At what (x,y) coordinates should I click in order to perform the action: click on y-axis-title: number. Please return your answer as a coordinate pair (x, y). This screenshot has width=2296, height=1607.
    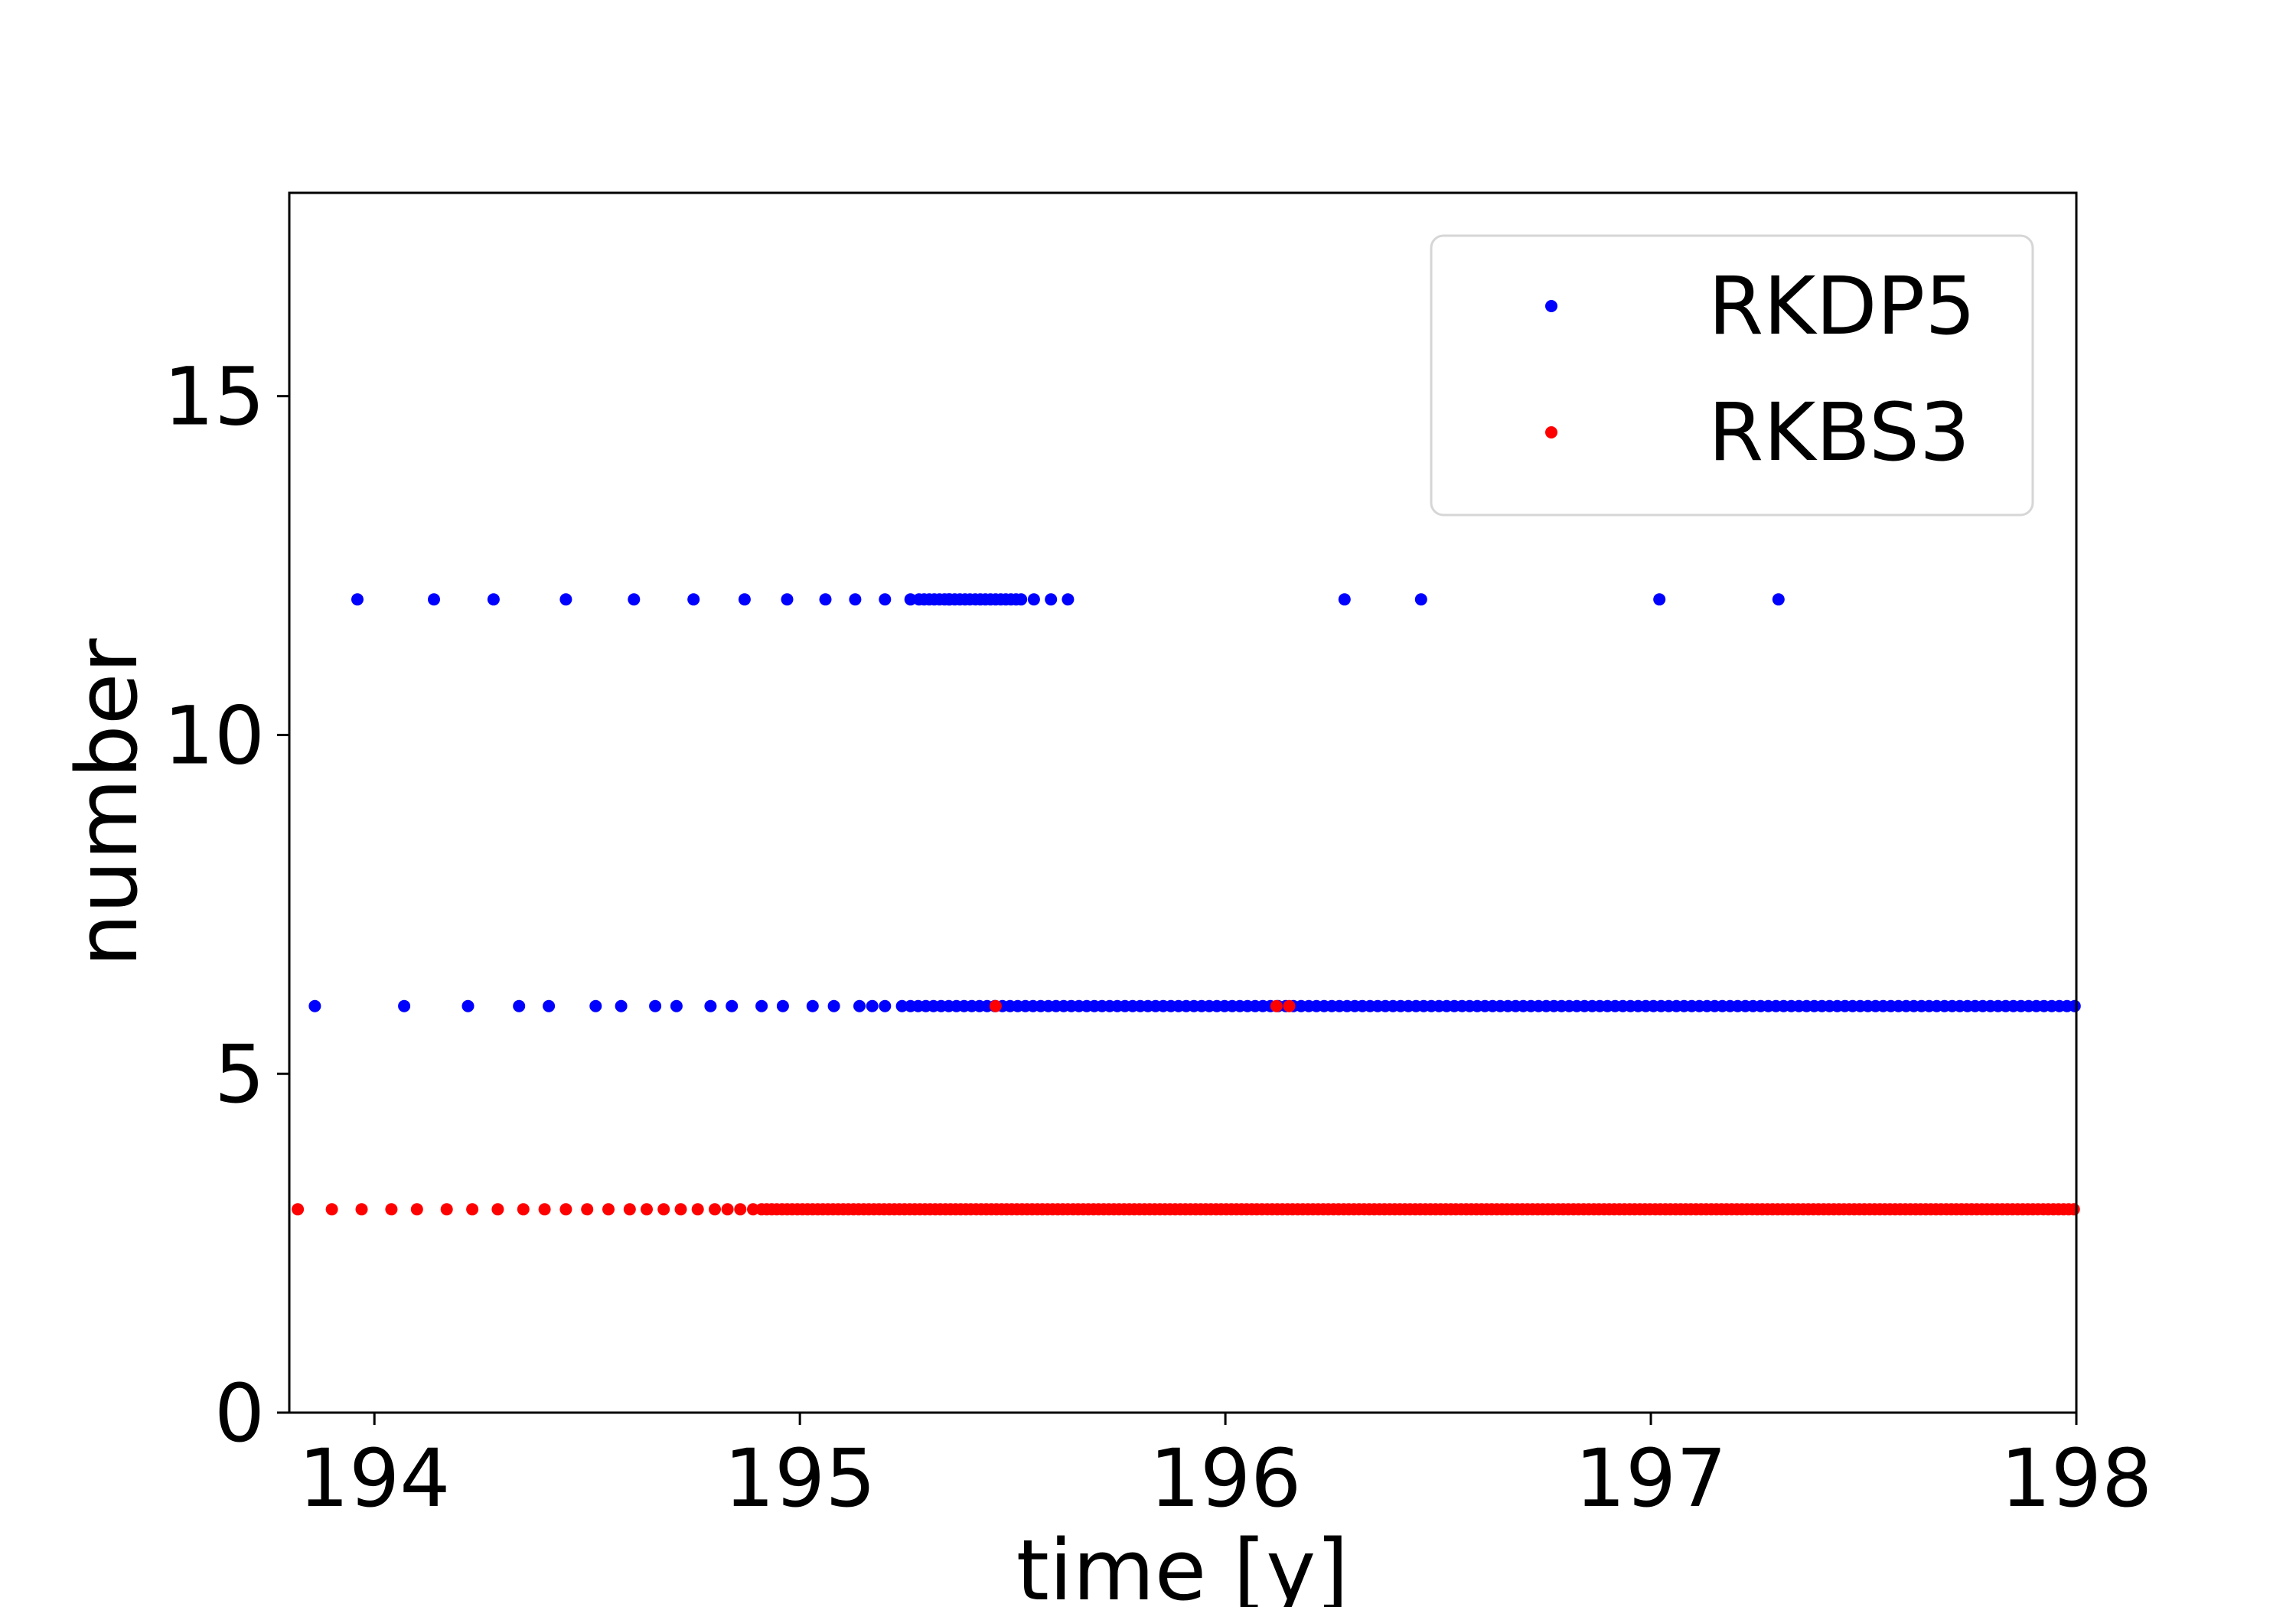
    Looking at the image, I should click on (107, 802).